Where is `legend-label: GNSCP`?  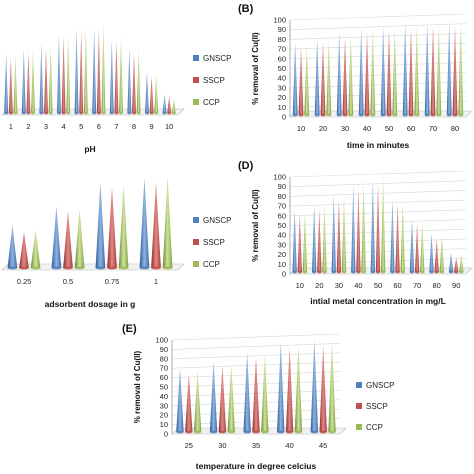 legend-label: GNSCP is located at coordinates (217, 58).